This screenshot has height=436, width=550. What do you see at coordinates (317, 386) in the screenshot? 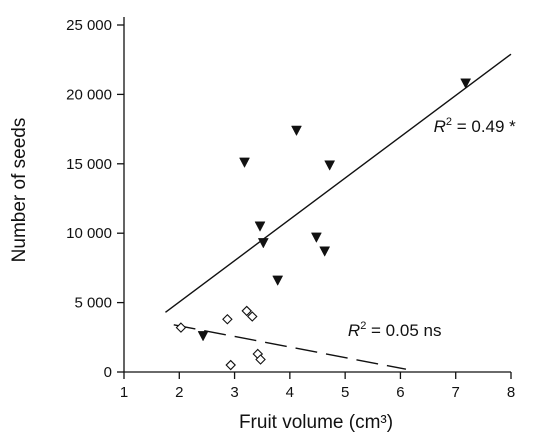
I see `x-axis: 1 2 3 4 5 6 7 8` at bounding box center [317, 386].